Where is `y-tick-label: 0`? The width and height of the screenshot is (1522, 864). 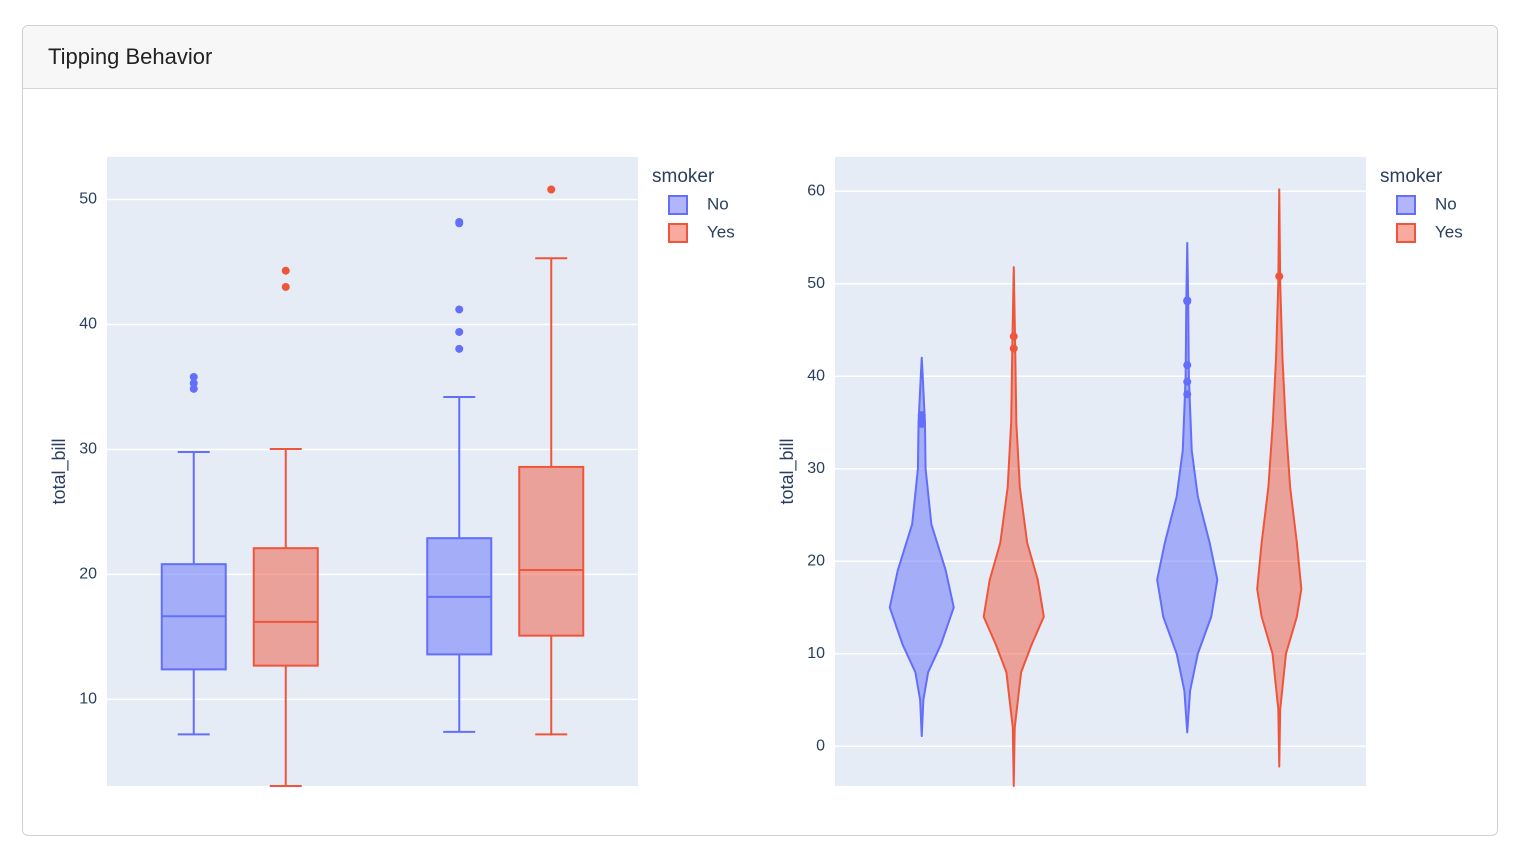 y-tick-label: 0 is located at coordinates (820, 745).